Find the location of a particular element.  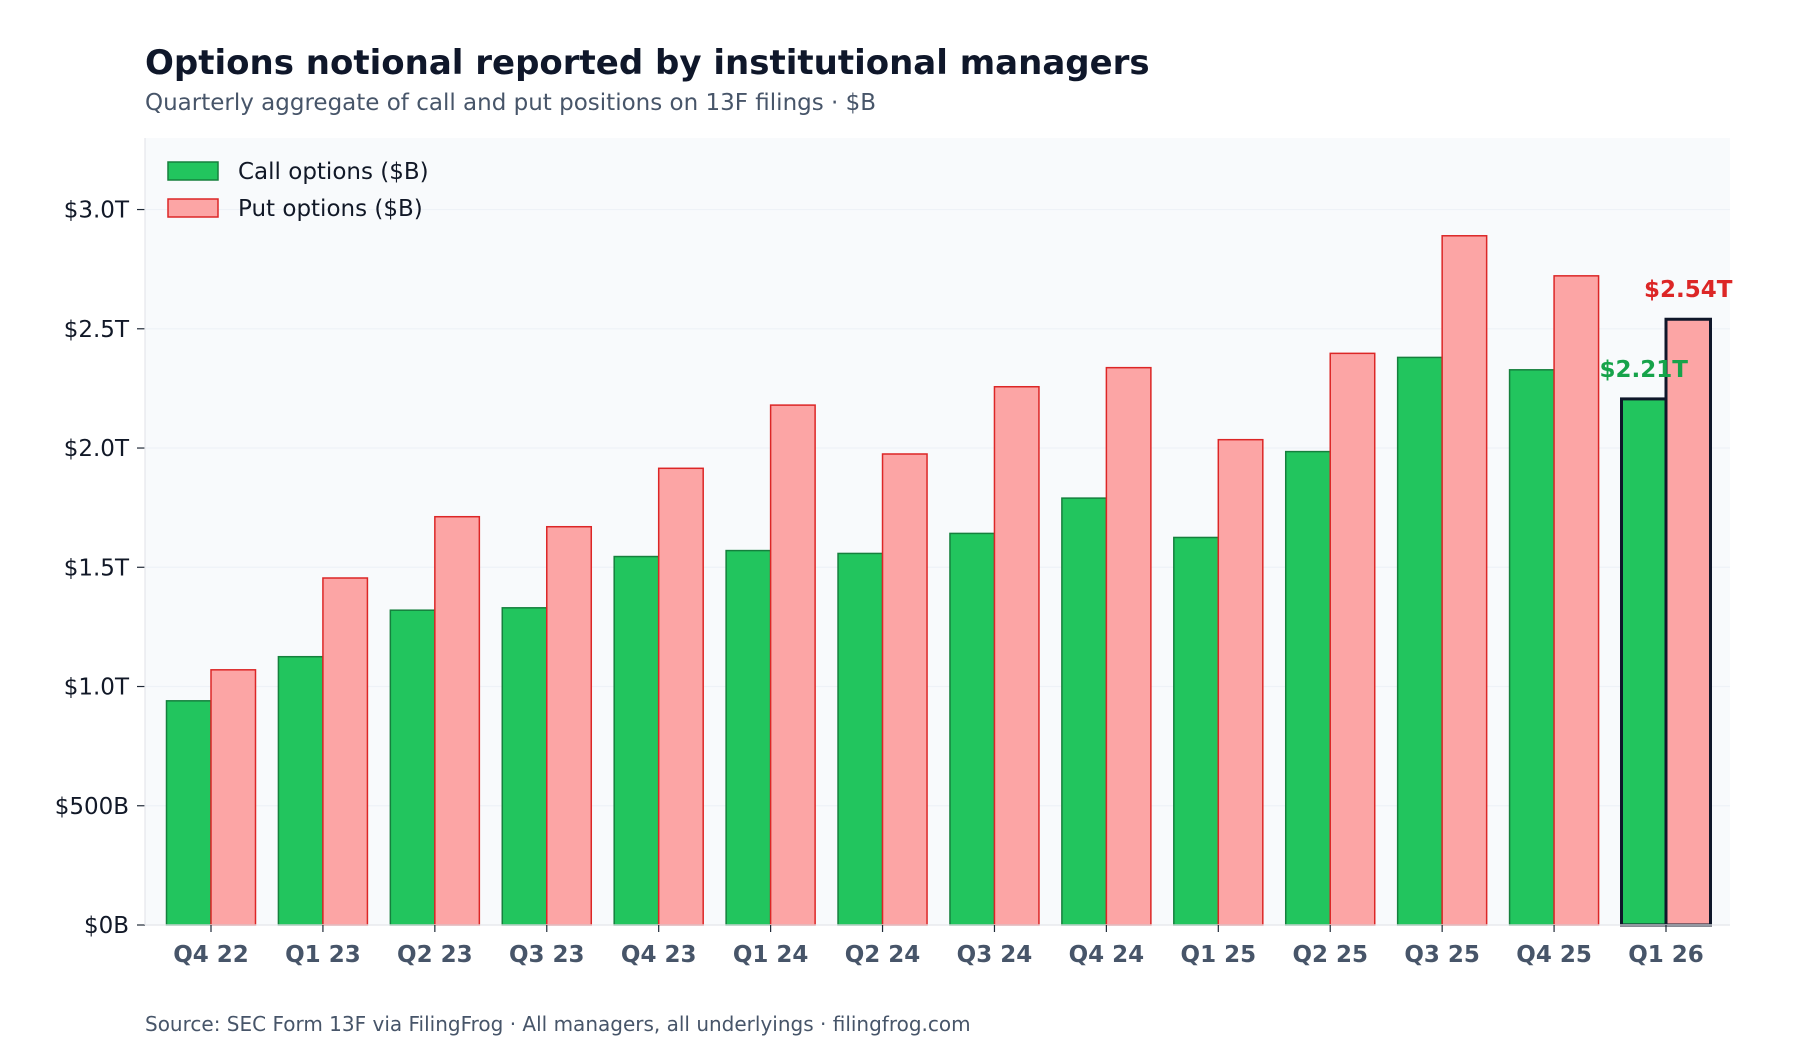

x-tick-label: Q3 25 is located at coordinates (1442, 955).